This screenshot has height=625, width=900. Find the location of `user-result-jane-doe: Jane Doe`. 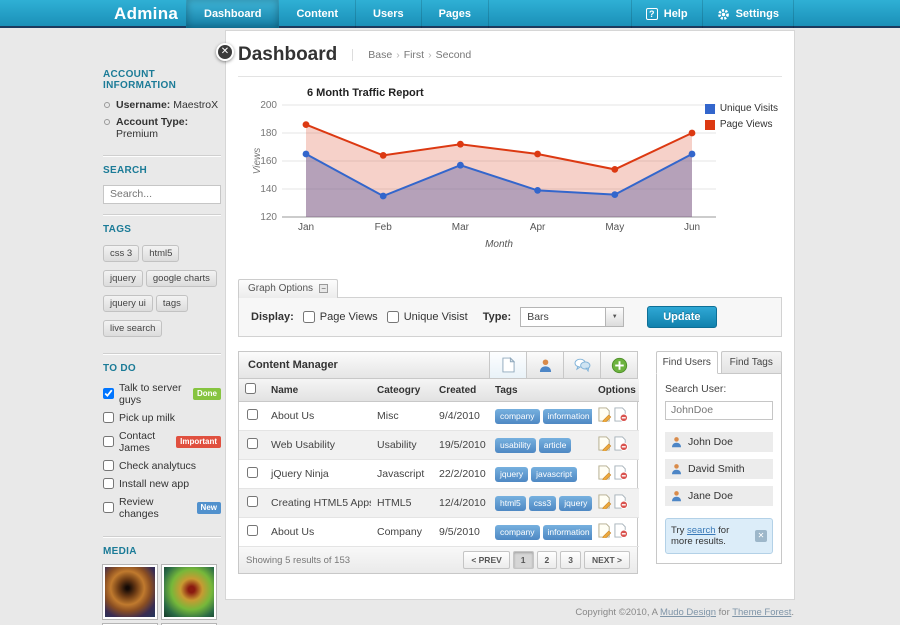

user-result-jane-doe: Jane Doe is located at coordinates (719, 495).